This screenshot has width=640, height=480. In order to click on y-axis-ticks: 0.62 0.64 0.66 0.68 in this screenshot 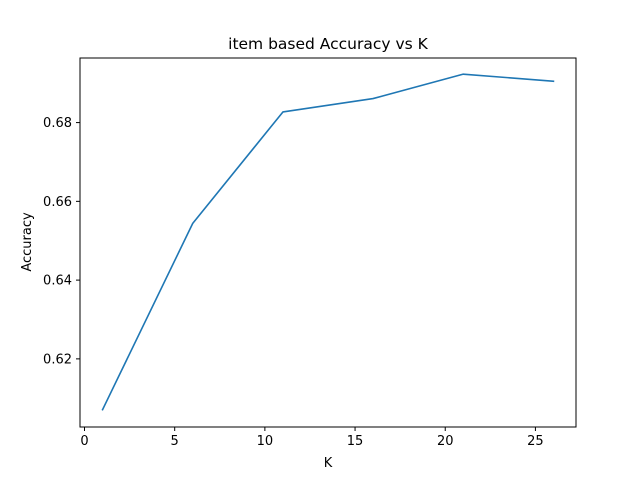, I will do `click(61, 241)`.